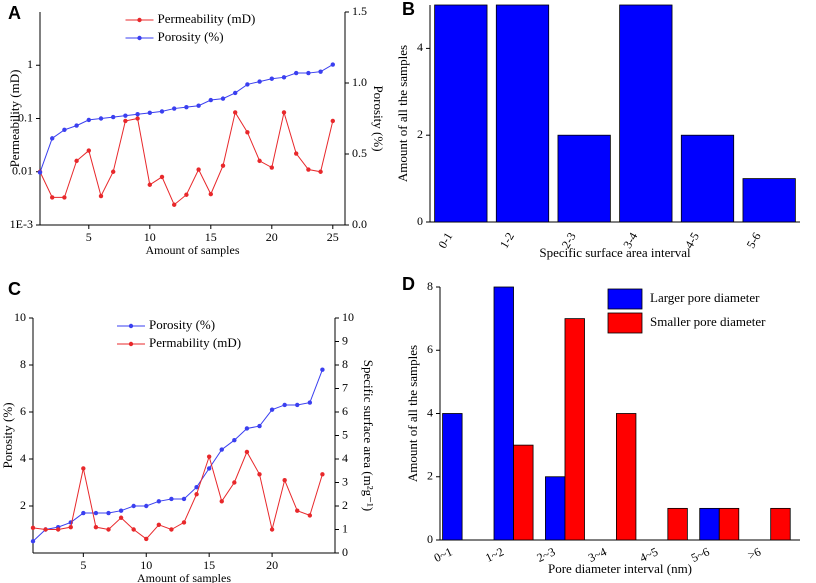 The image size is (816, 583). Describe the element at coordinates (14, 13) in the screenshot. I see `panel-label: A` at that location.